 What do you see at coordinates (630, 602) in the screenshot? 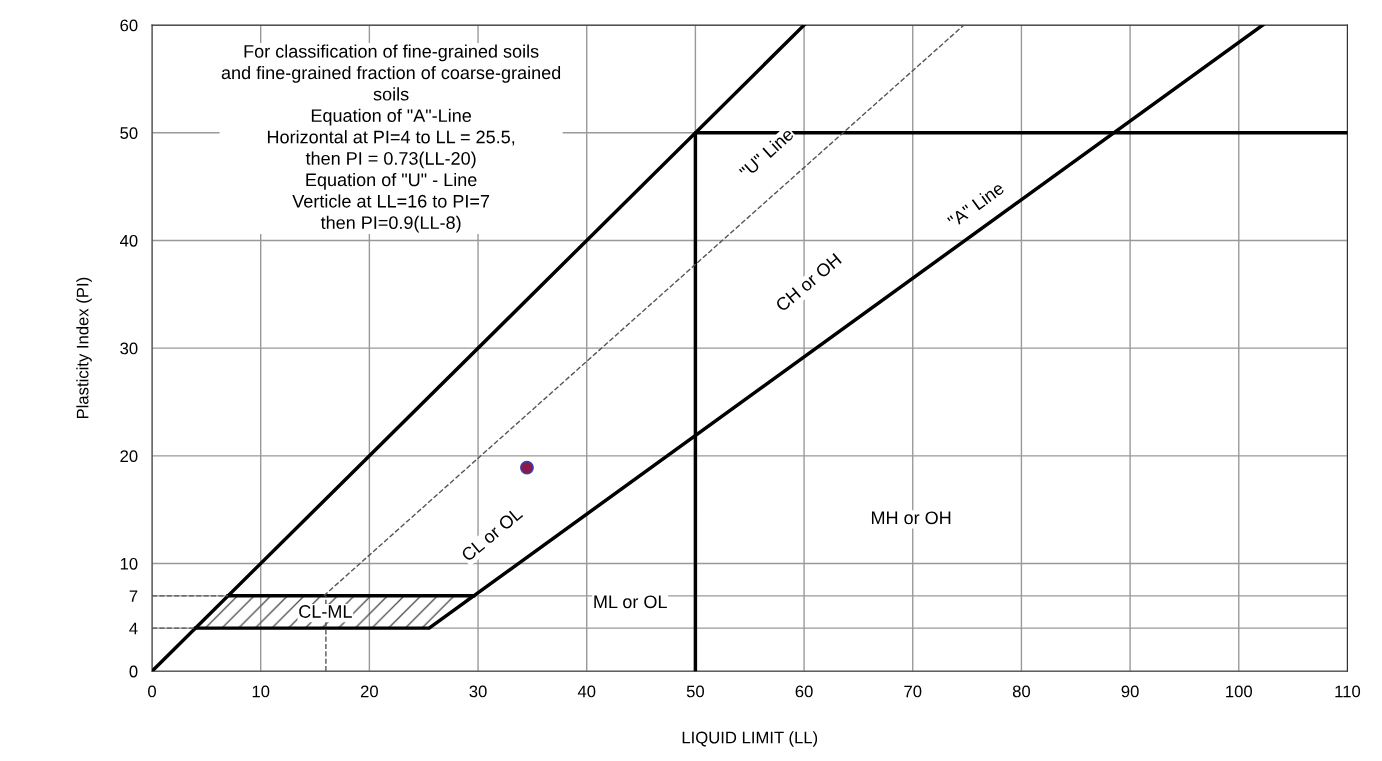
I see `annotation: ML or OL` at bounding box center [630, 602].